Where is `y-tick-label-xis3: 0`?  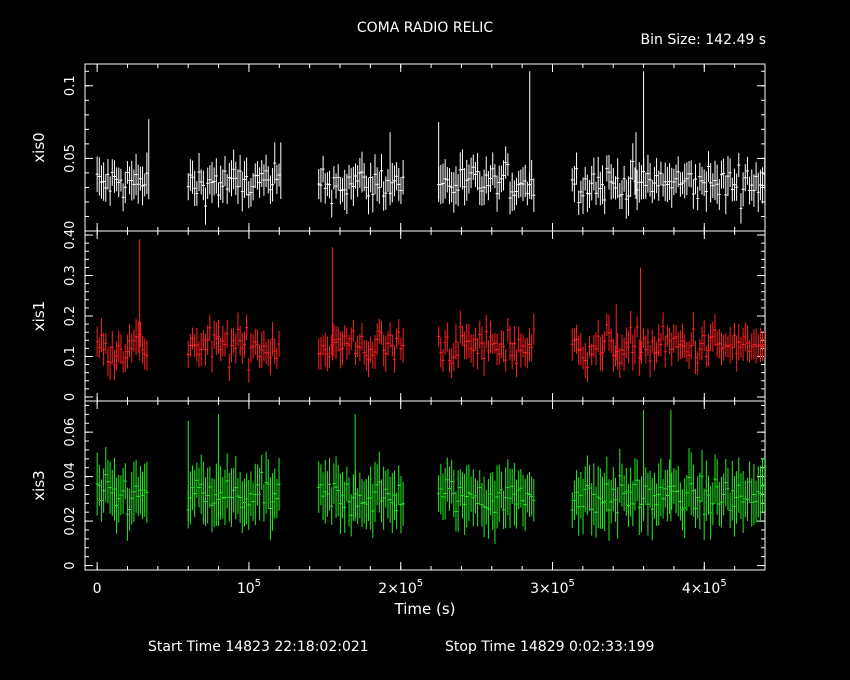
y-tick-label-xis3: 0 is located at coordinates (70, 565).